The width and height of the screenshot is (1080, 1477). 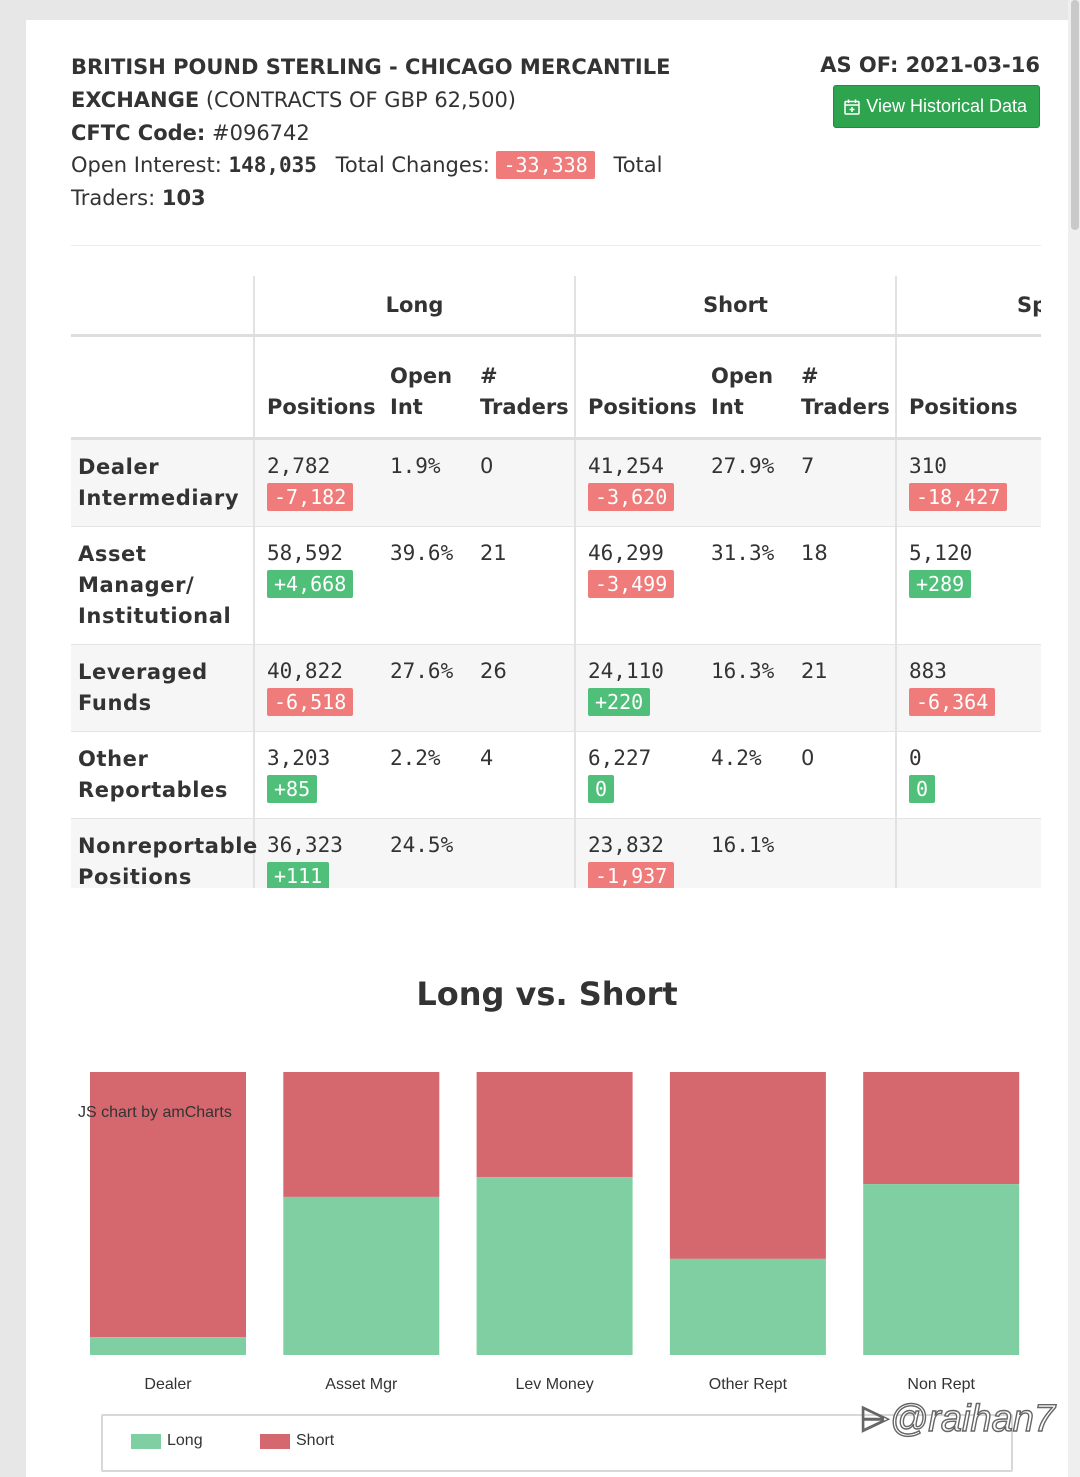 I want to click on watermark: ⌲@raihan7, so click(x=957, y=1419).